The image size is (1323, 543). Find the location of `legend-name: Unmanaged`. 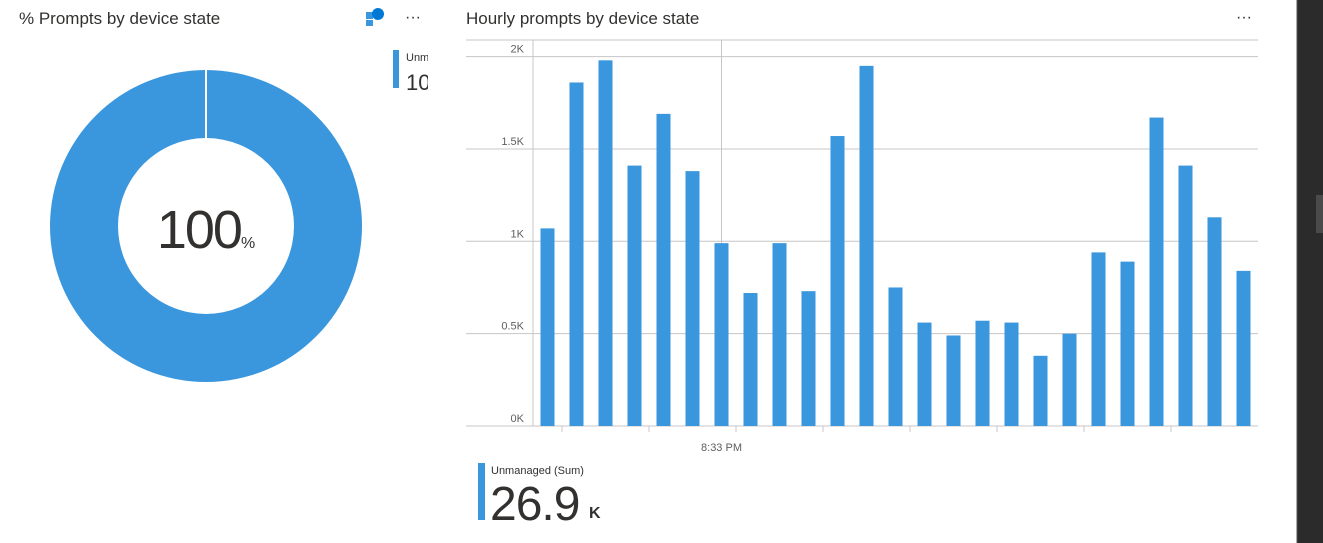

legend-name: Unmanaged is located at coordinates (436, 58).